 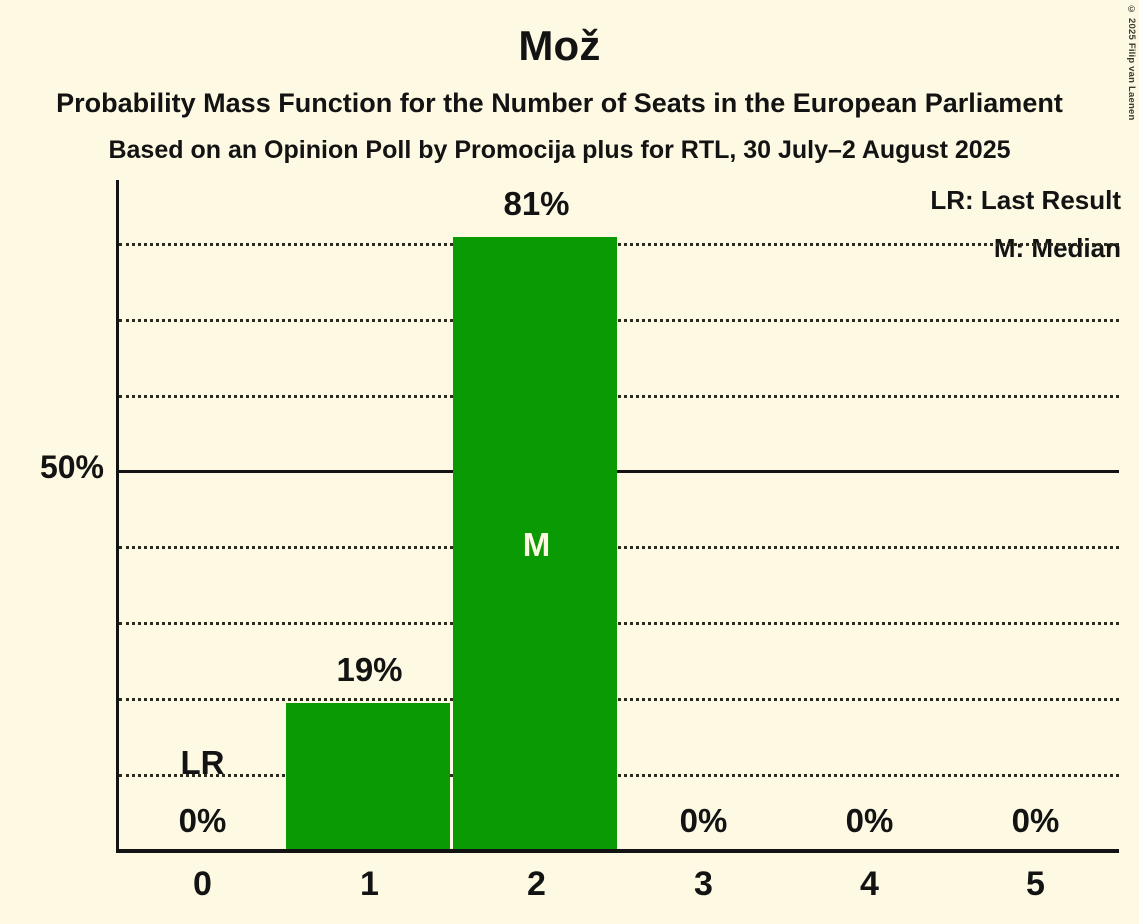 What do you see at coordinates (703, 820) in the screenshot?
I see `bar-value-3: 0%` at bounding box center [703, 820].